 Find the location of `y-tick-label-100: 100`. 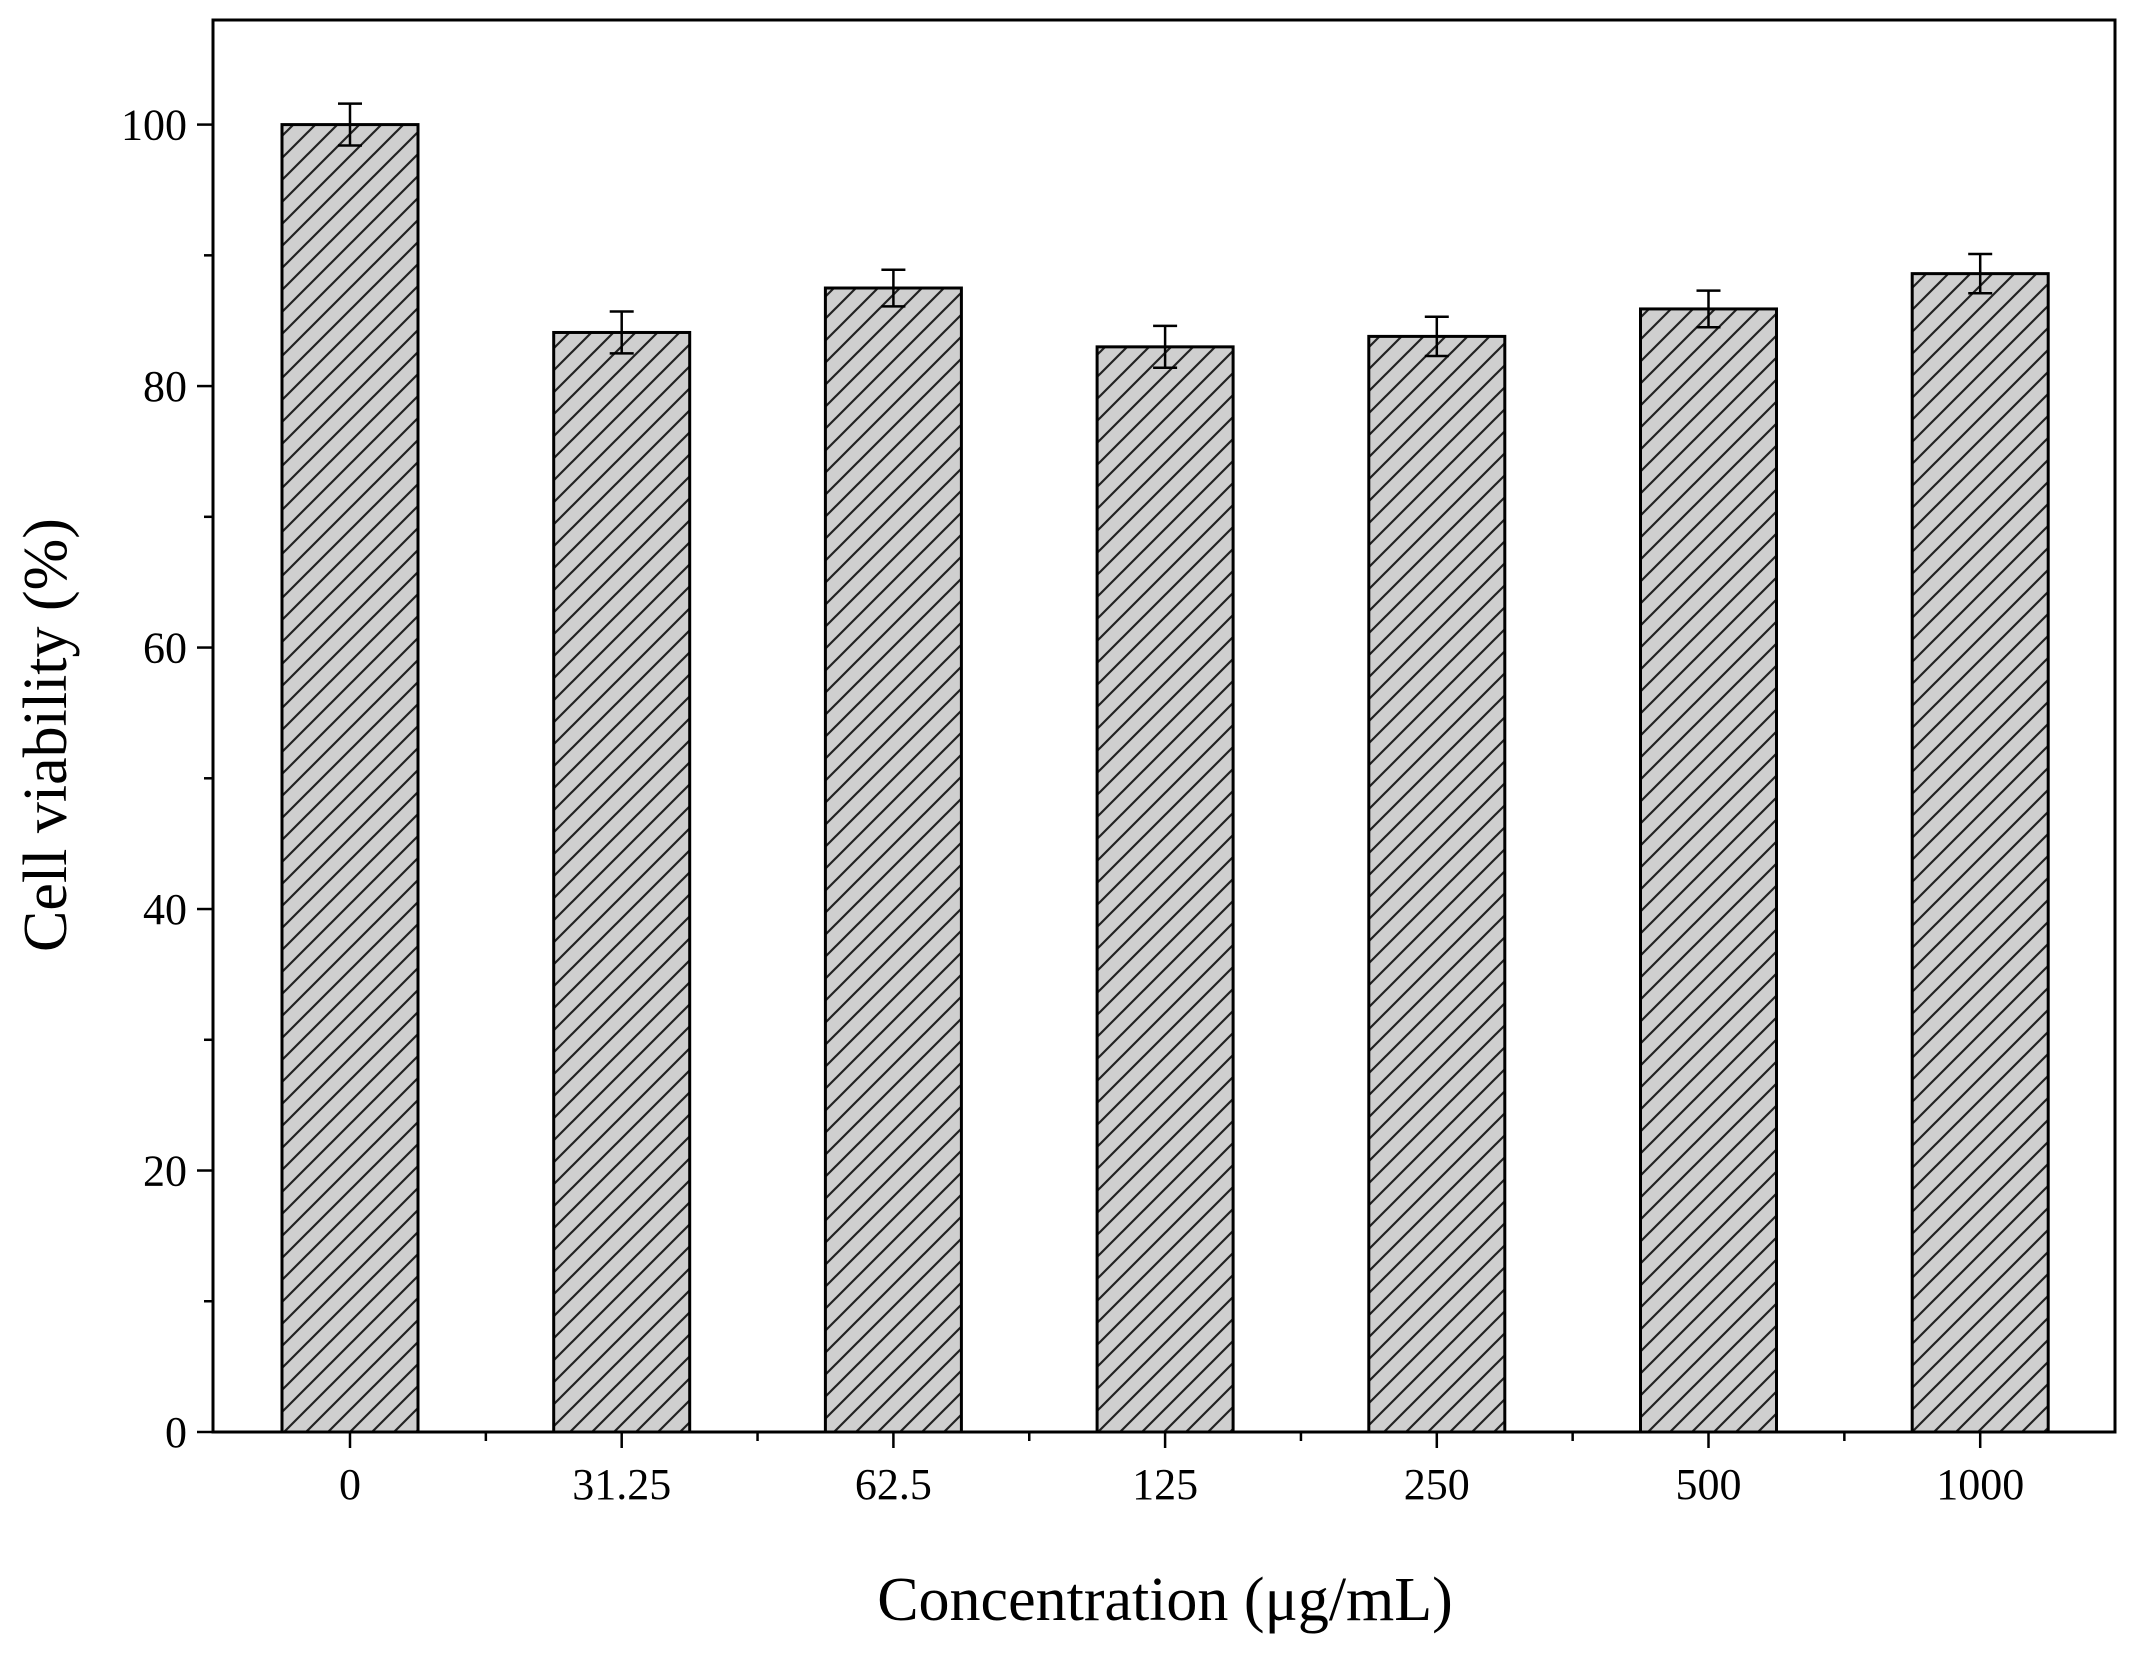

y-tick-label-100: 100 is located at coordinates (154, 125).